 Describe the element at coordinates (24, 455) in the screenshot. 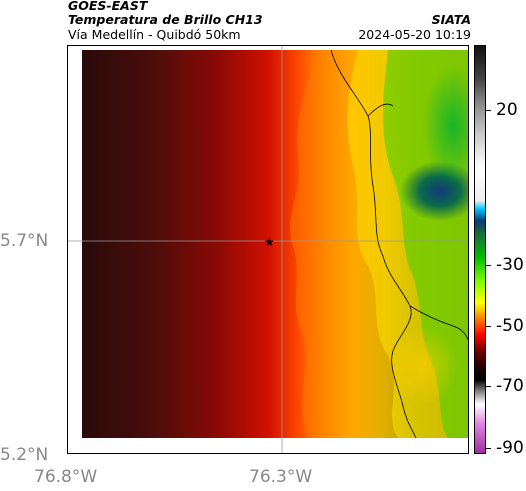

I see `lat-label-5-2: 5.2°N` at that location.